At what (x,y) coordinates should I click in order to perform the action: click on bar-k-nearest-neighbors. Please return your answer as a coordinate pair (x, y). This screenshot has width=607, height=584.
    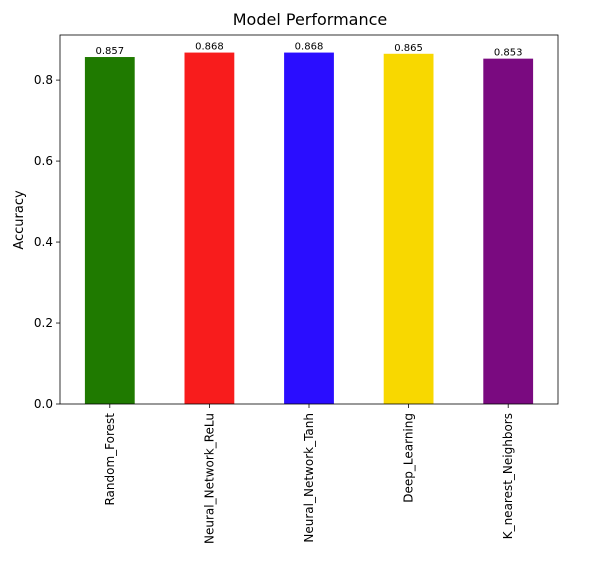
    Looking at the image, I should click on (508, 231).